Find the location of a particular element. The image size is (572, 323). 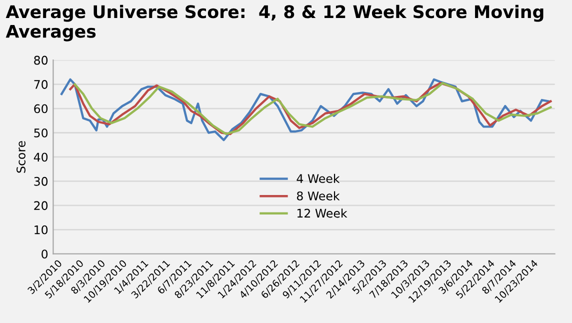

y-tick-label: 80 is located at coordinates (41, 60).